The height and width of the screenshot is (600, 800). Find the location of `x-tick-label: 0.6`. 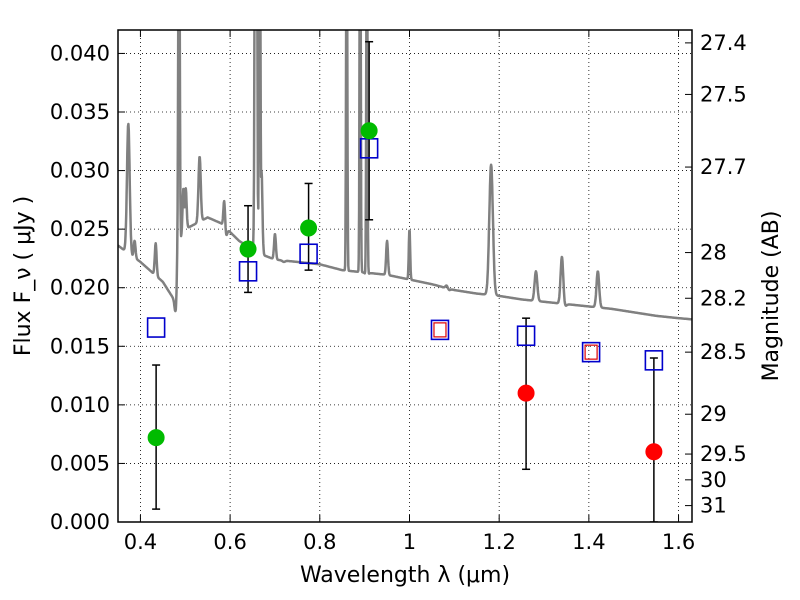

x-tick-label: 0.6 is located at coordinates (229, 542).